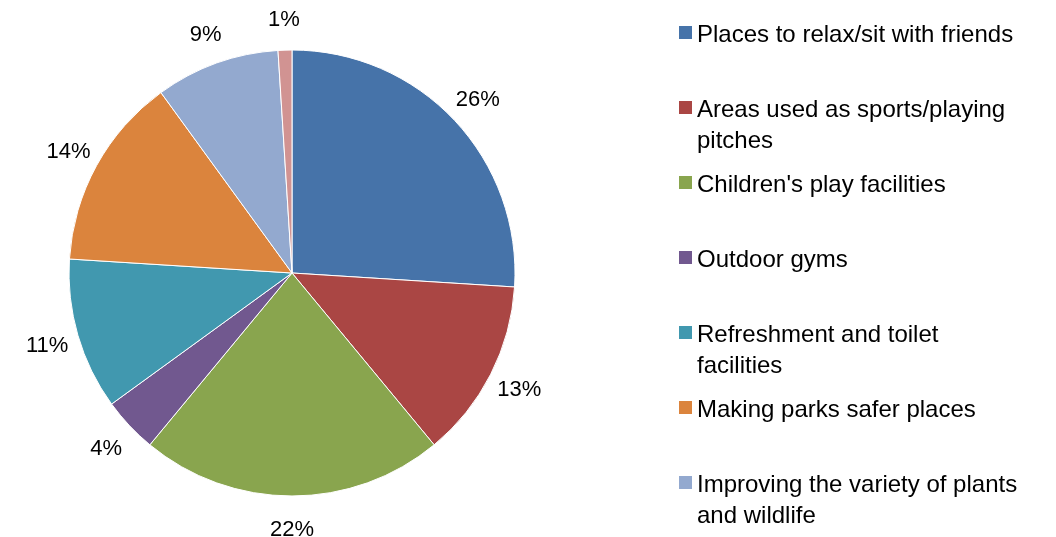 The height and width of the screenshot is (537, 1056). What do you see at coordinates (519, 389) in the screenshot?
I see `data-label: 13%` at bounding box center [519, 389].